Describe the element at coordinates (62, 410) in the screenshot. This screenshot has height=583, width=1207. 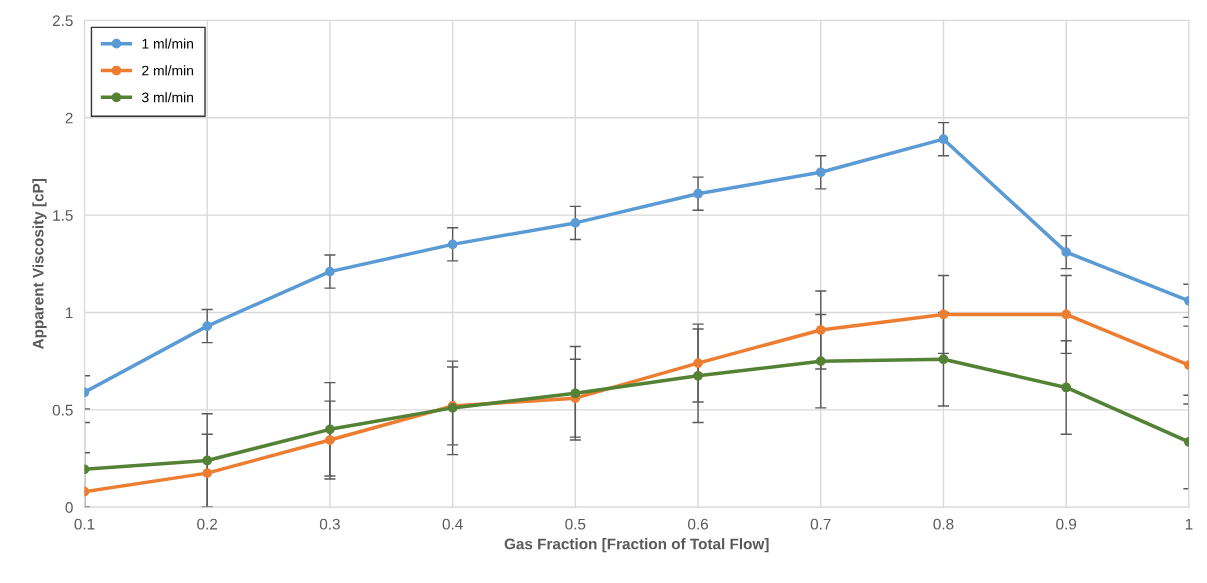
I see `y-tick-label: 0.5` at that location.